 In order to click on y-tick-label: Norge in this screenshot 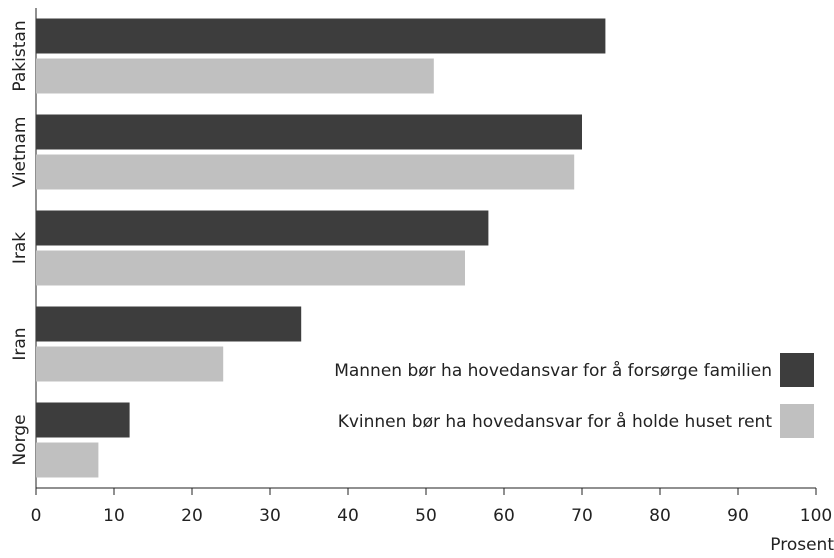, I will do `click(20, 439)`.